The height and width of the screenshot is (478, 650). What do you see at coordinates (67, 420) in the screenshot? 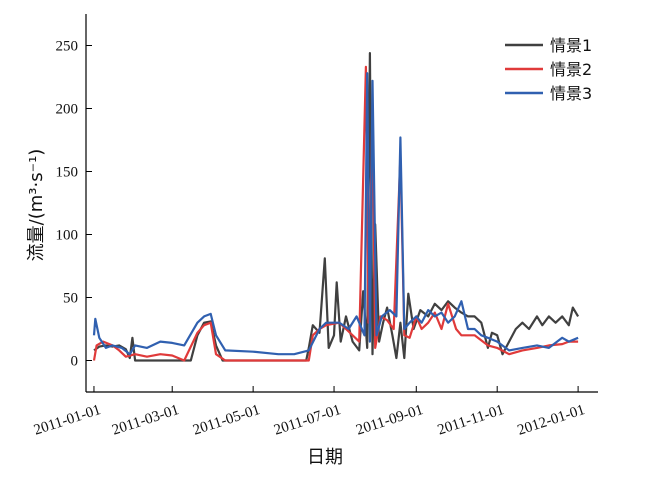
I see `x-tick-label: 2011-01-01` at bounding box center [67, 420].